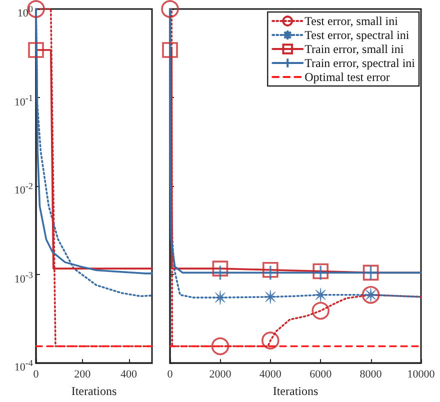 This screenshot has height=402, width=440. Describe the element at coordinates (371, 374) in the screenshot. I see `x-tick-label: 8000` at that location.